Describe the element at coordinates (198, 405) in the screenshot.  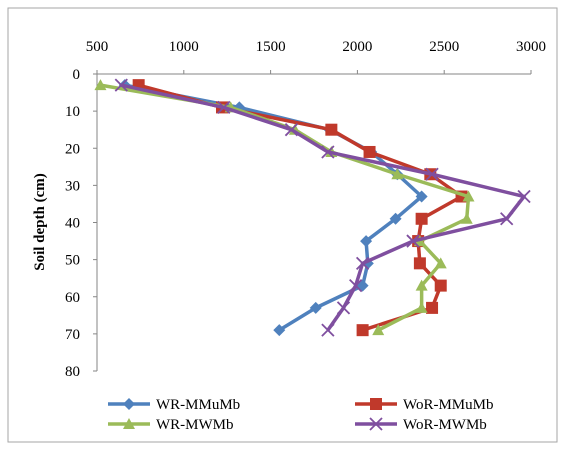
I see `legend-label: WR-MMuMb` at that location.